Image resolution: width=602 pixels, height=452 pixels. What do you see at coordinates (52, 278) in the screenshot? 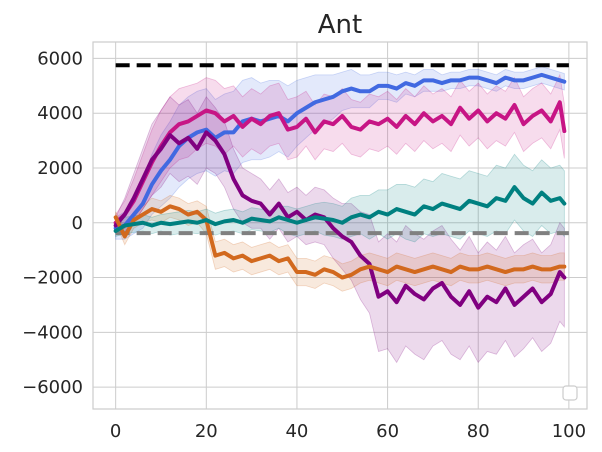
I see `y-tick-label: −2000` at bounding box center [52, 278].